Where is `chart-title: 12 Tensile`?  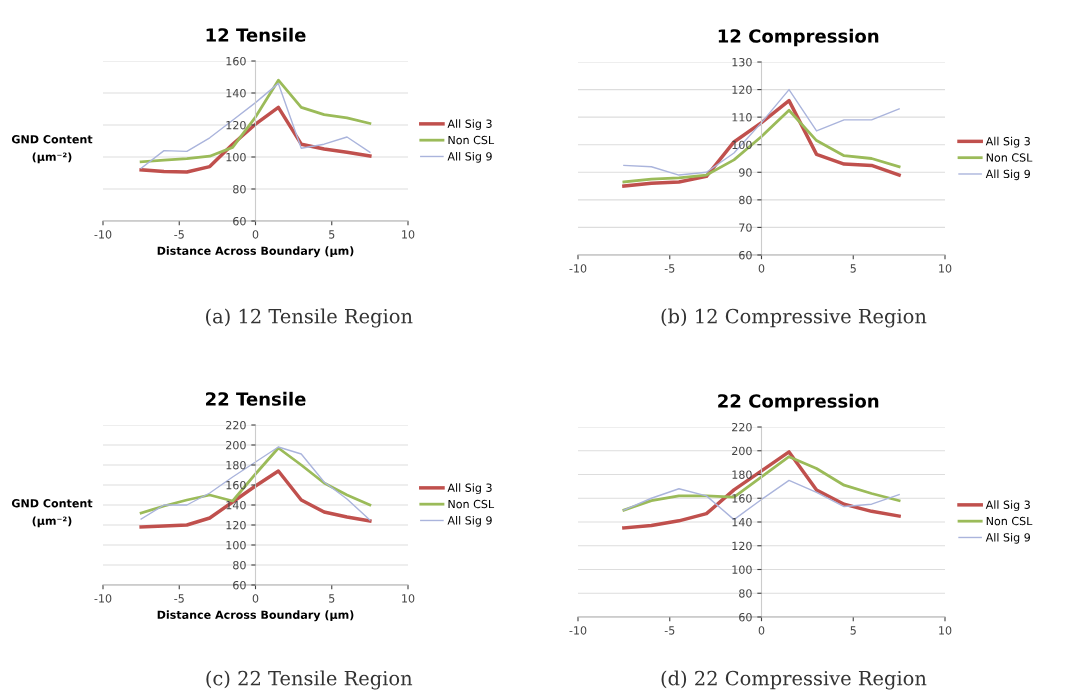
chart-title: 12 Tensile is located at coordinates (256, 34).